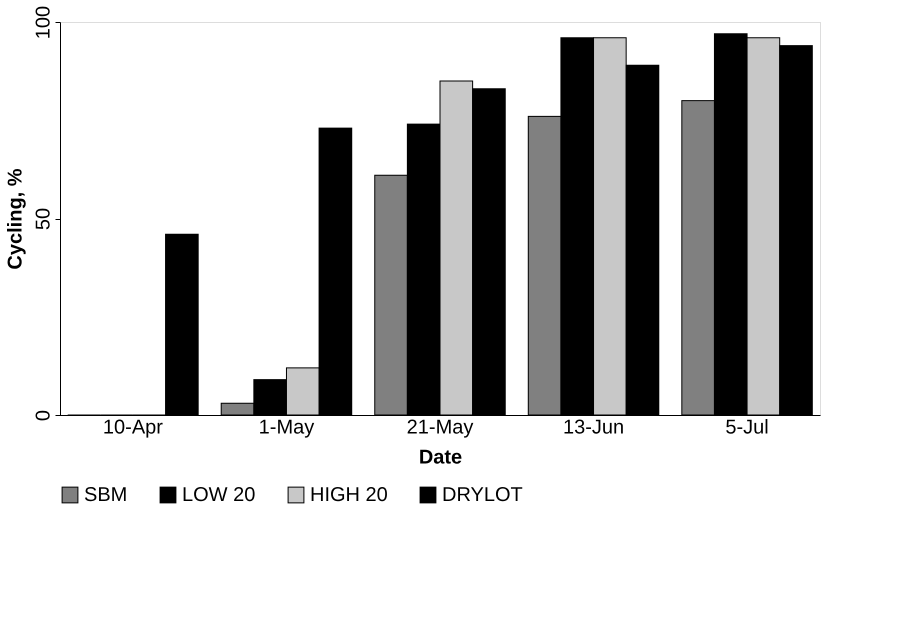  Describe the element at coordinates (440, 457) in the screenshot. I see `x-axis-title: Date` at that location.